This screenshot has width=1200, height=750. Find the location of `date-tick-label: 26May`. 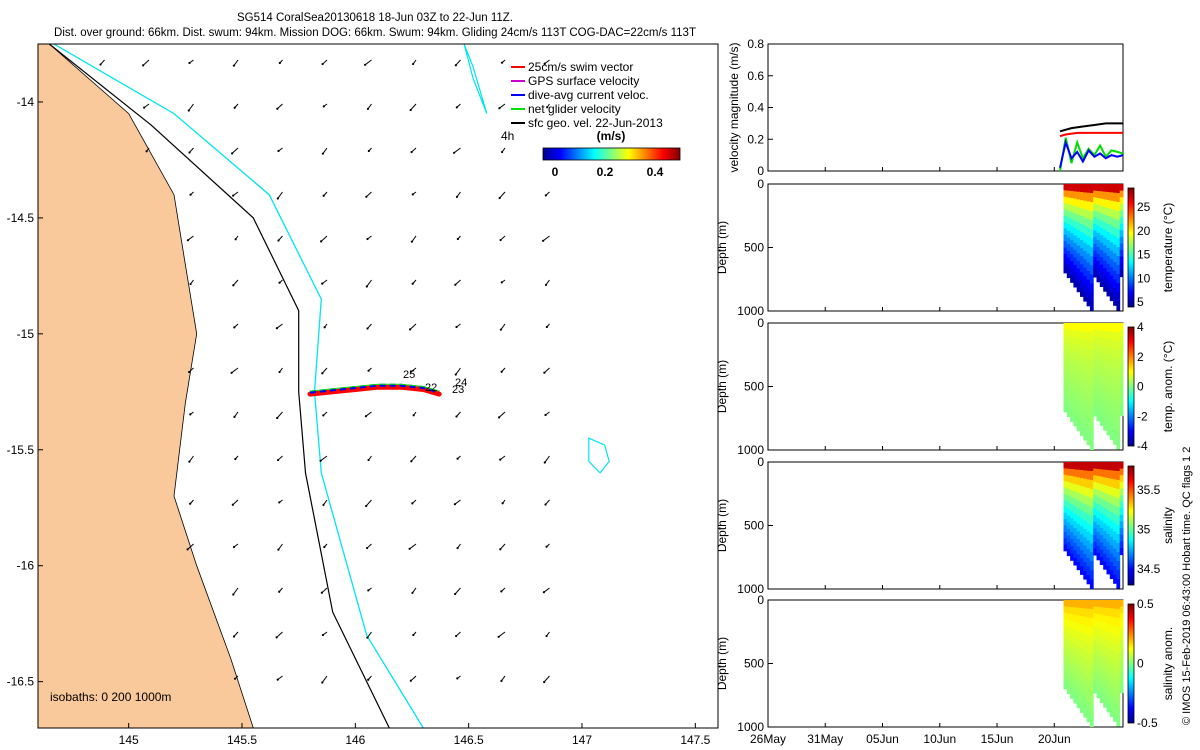

date-tick-label: 26May is located at coordinates (768, 739).